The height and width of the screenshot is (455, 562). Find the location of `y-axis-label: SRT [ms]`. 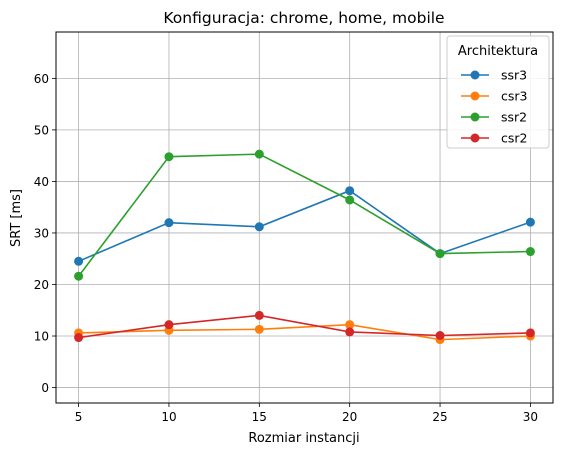

y-axis-label: SRT [ms] is located at coordinates (16, 218).